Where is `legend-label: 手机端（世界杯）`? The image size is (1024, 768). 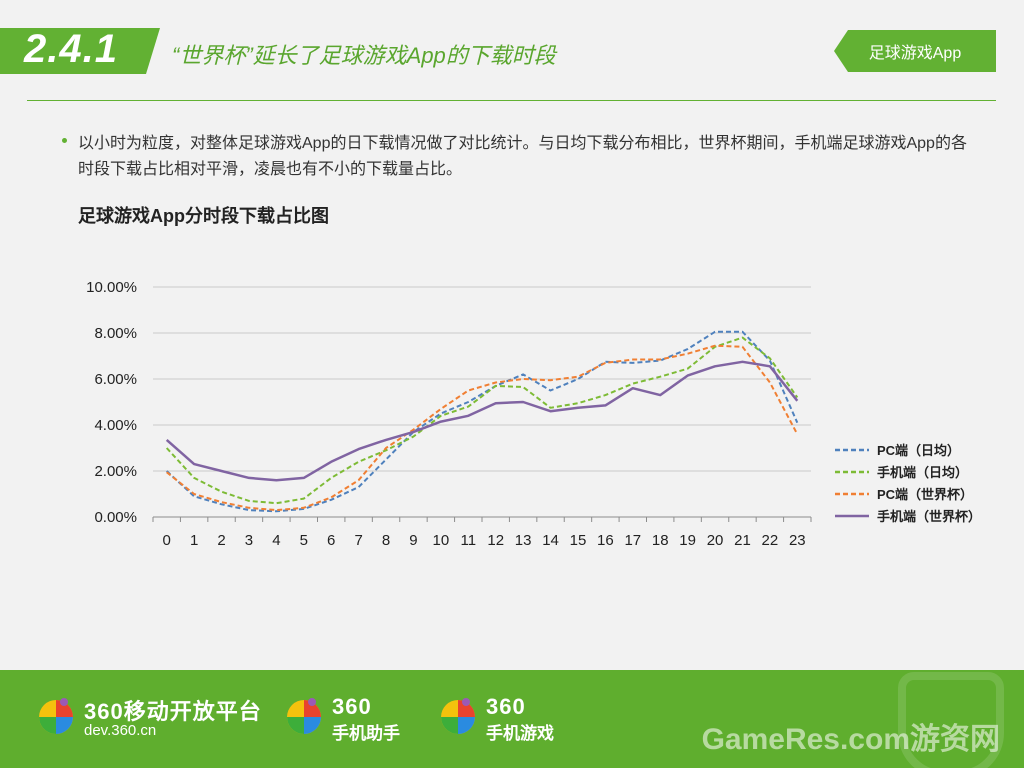
legend-label: 手机端（世界杯） is located at coordinates (929, 516).